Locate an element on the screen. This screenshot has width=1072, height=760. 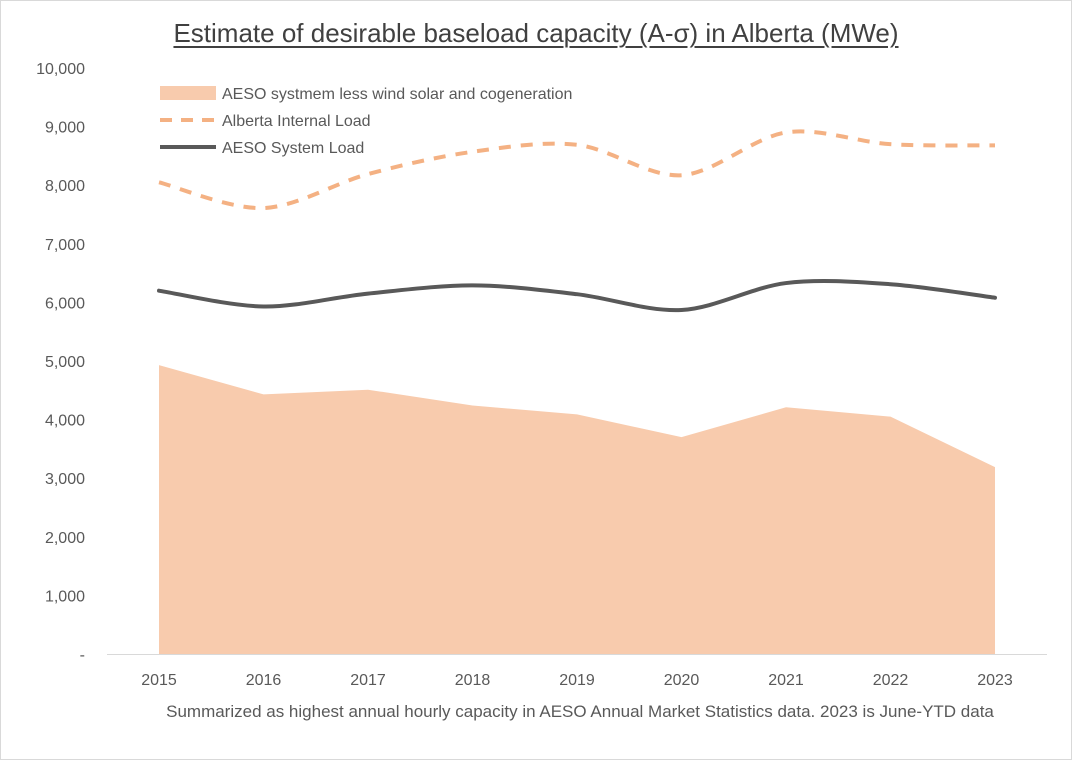
y-tick-label: 9,000 is located at coordinates (65, 128).